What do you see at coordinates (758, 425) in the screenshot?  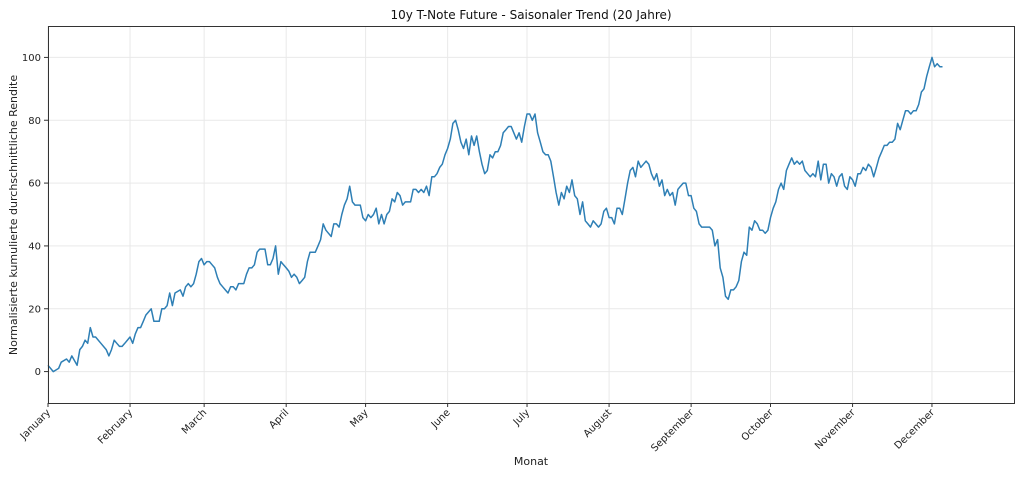 I see `x-tick-label: October` at bounding box center [758, 425].